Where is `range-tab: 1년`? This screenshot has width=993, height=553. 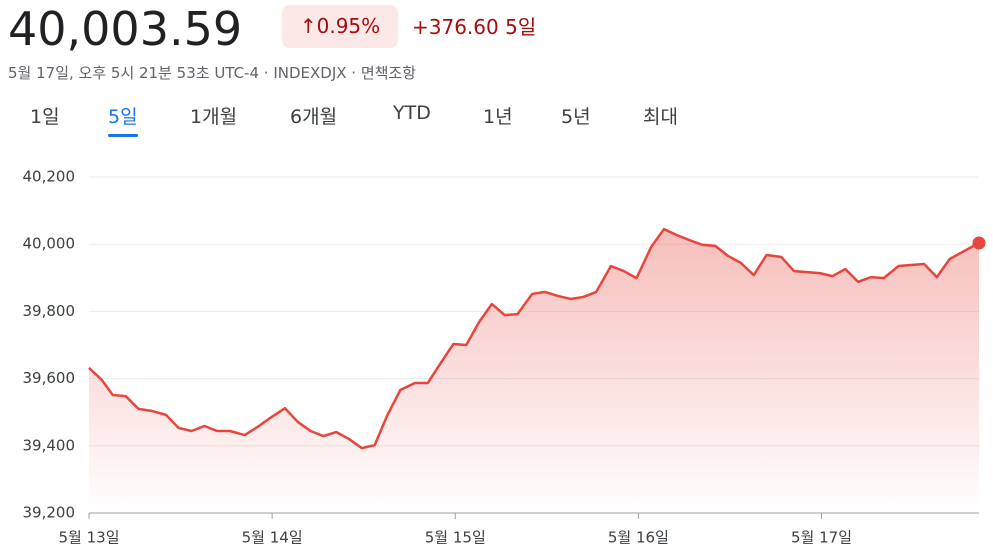 range-tab: 1년 is located at coordinates (498, 117).